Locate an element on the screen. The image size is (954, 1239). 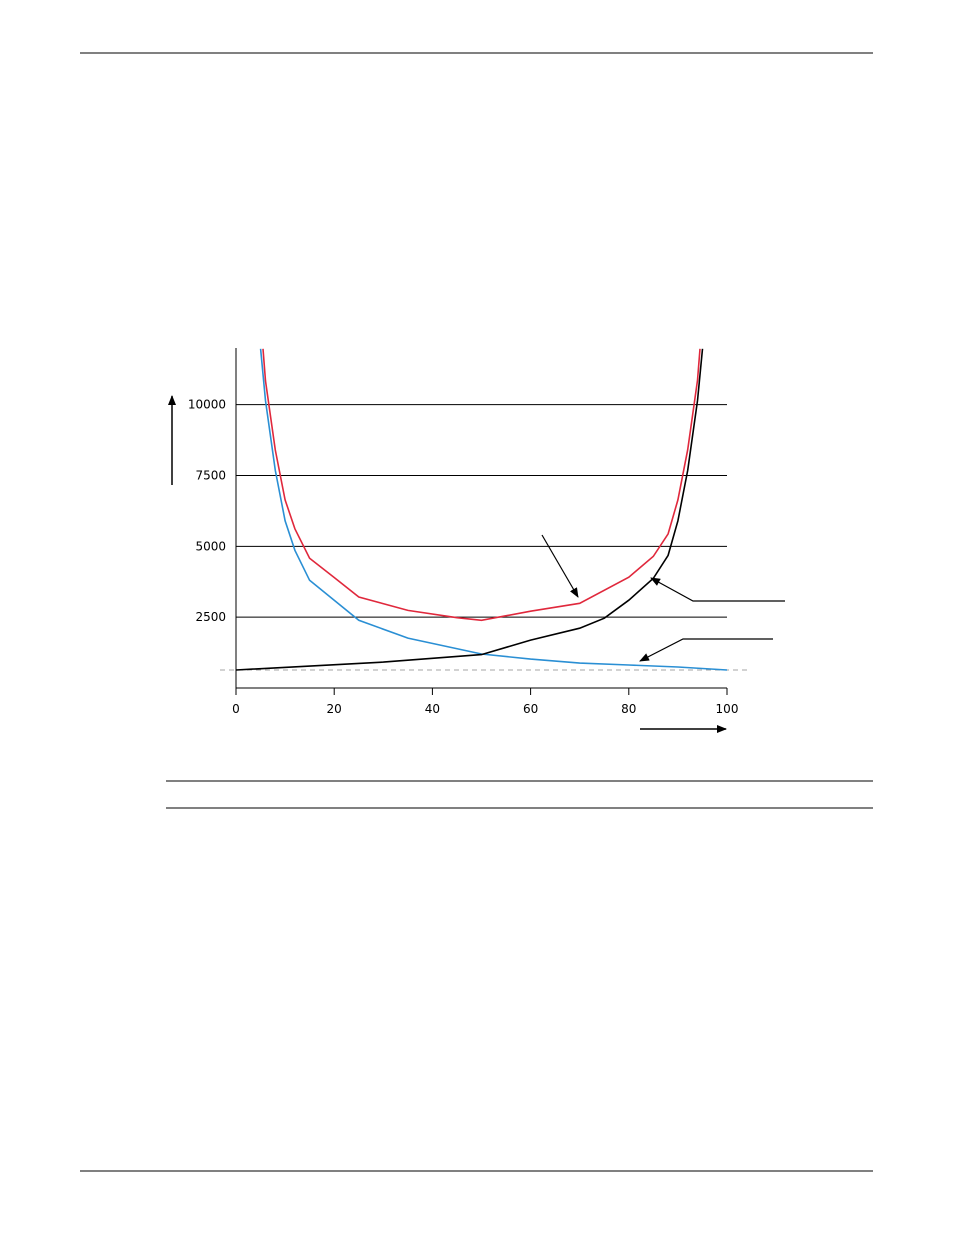
x-tick-label: 0 is located at coordinates (236, 709).